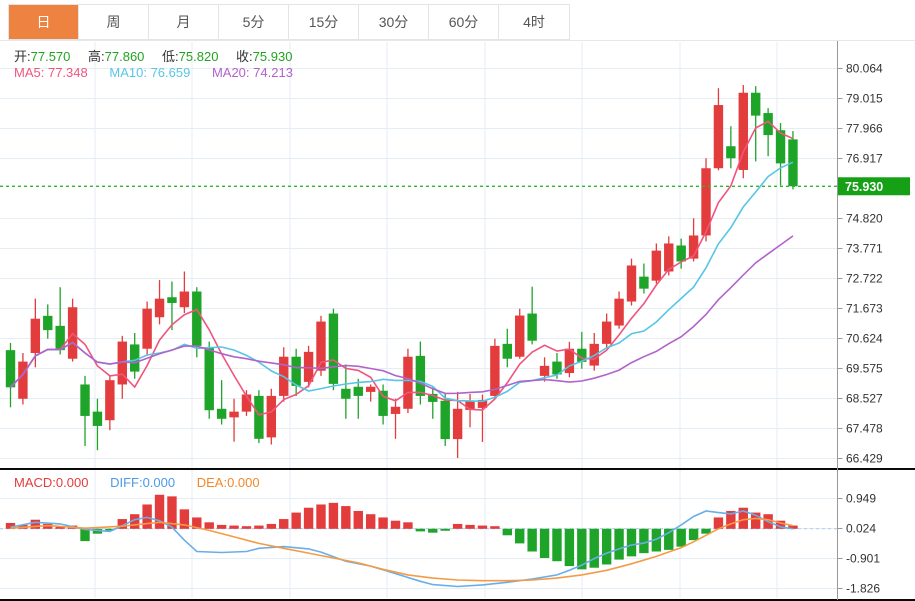 The height and width of the screenshot is (601, 915). I want to click on tab-item-4: 15分, so click(324, 22).